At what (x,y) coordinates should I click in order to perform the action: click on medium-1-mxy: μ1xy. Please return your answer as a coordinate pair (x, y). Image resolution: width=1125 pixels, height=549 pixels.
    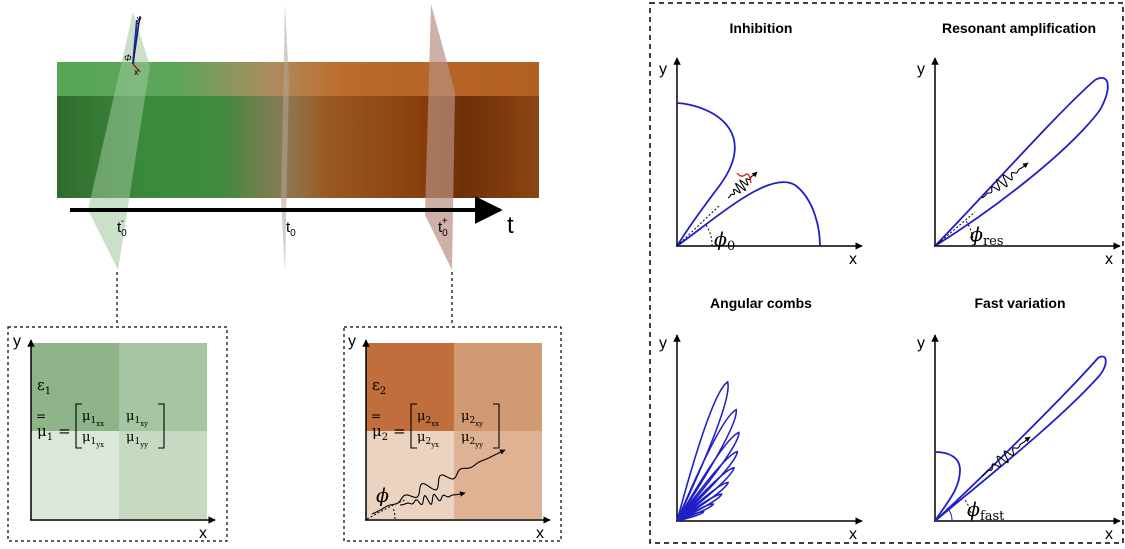
    Looking at the image, I should click on (137, 418).